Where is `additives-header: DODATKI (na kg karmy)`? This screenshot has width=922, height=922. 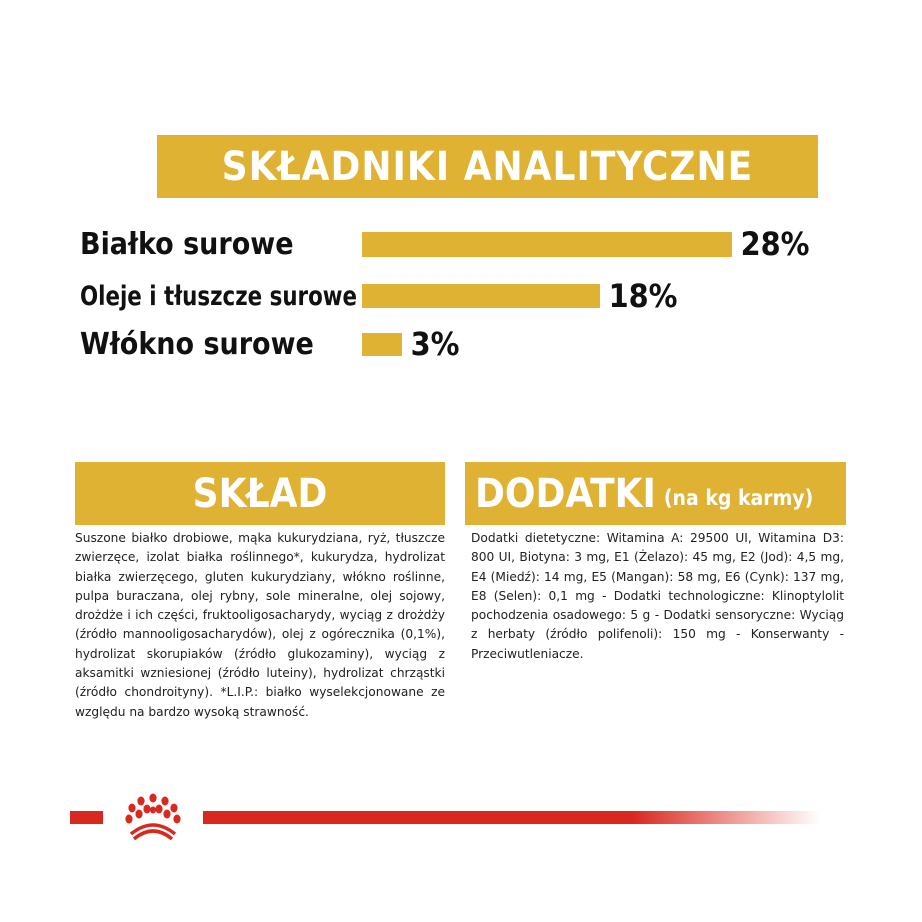 additives-header: DODATKI (na kg karmy) is located at coordinates (655, 493).